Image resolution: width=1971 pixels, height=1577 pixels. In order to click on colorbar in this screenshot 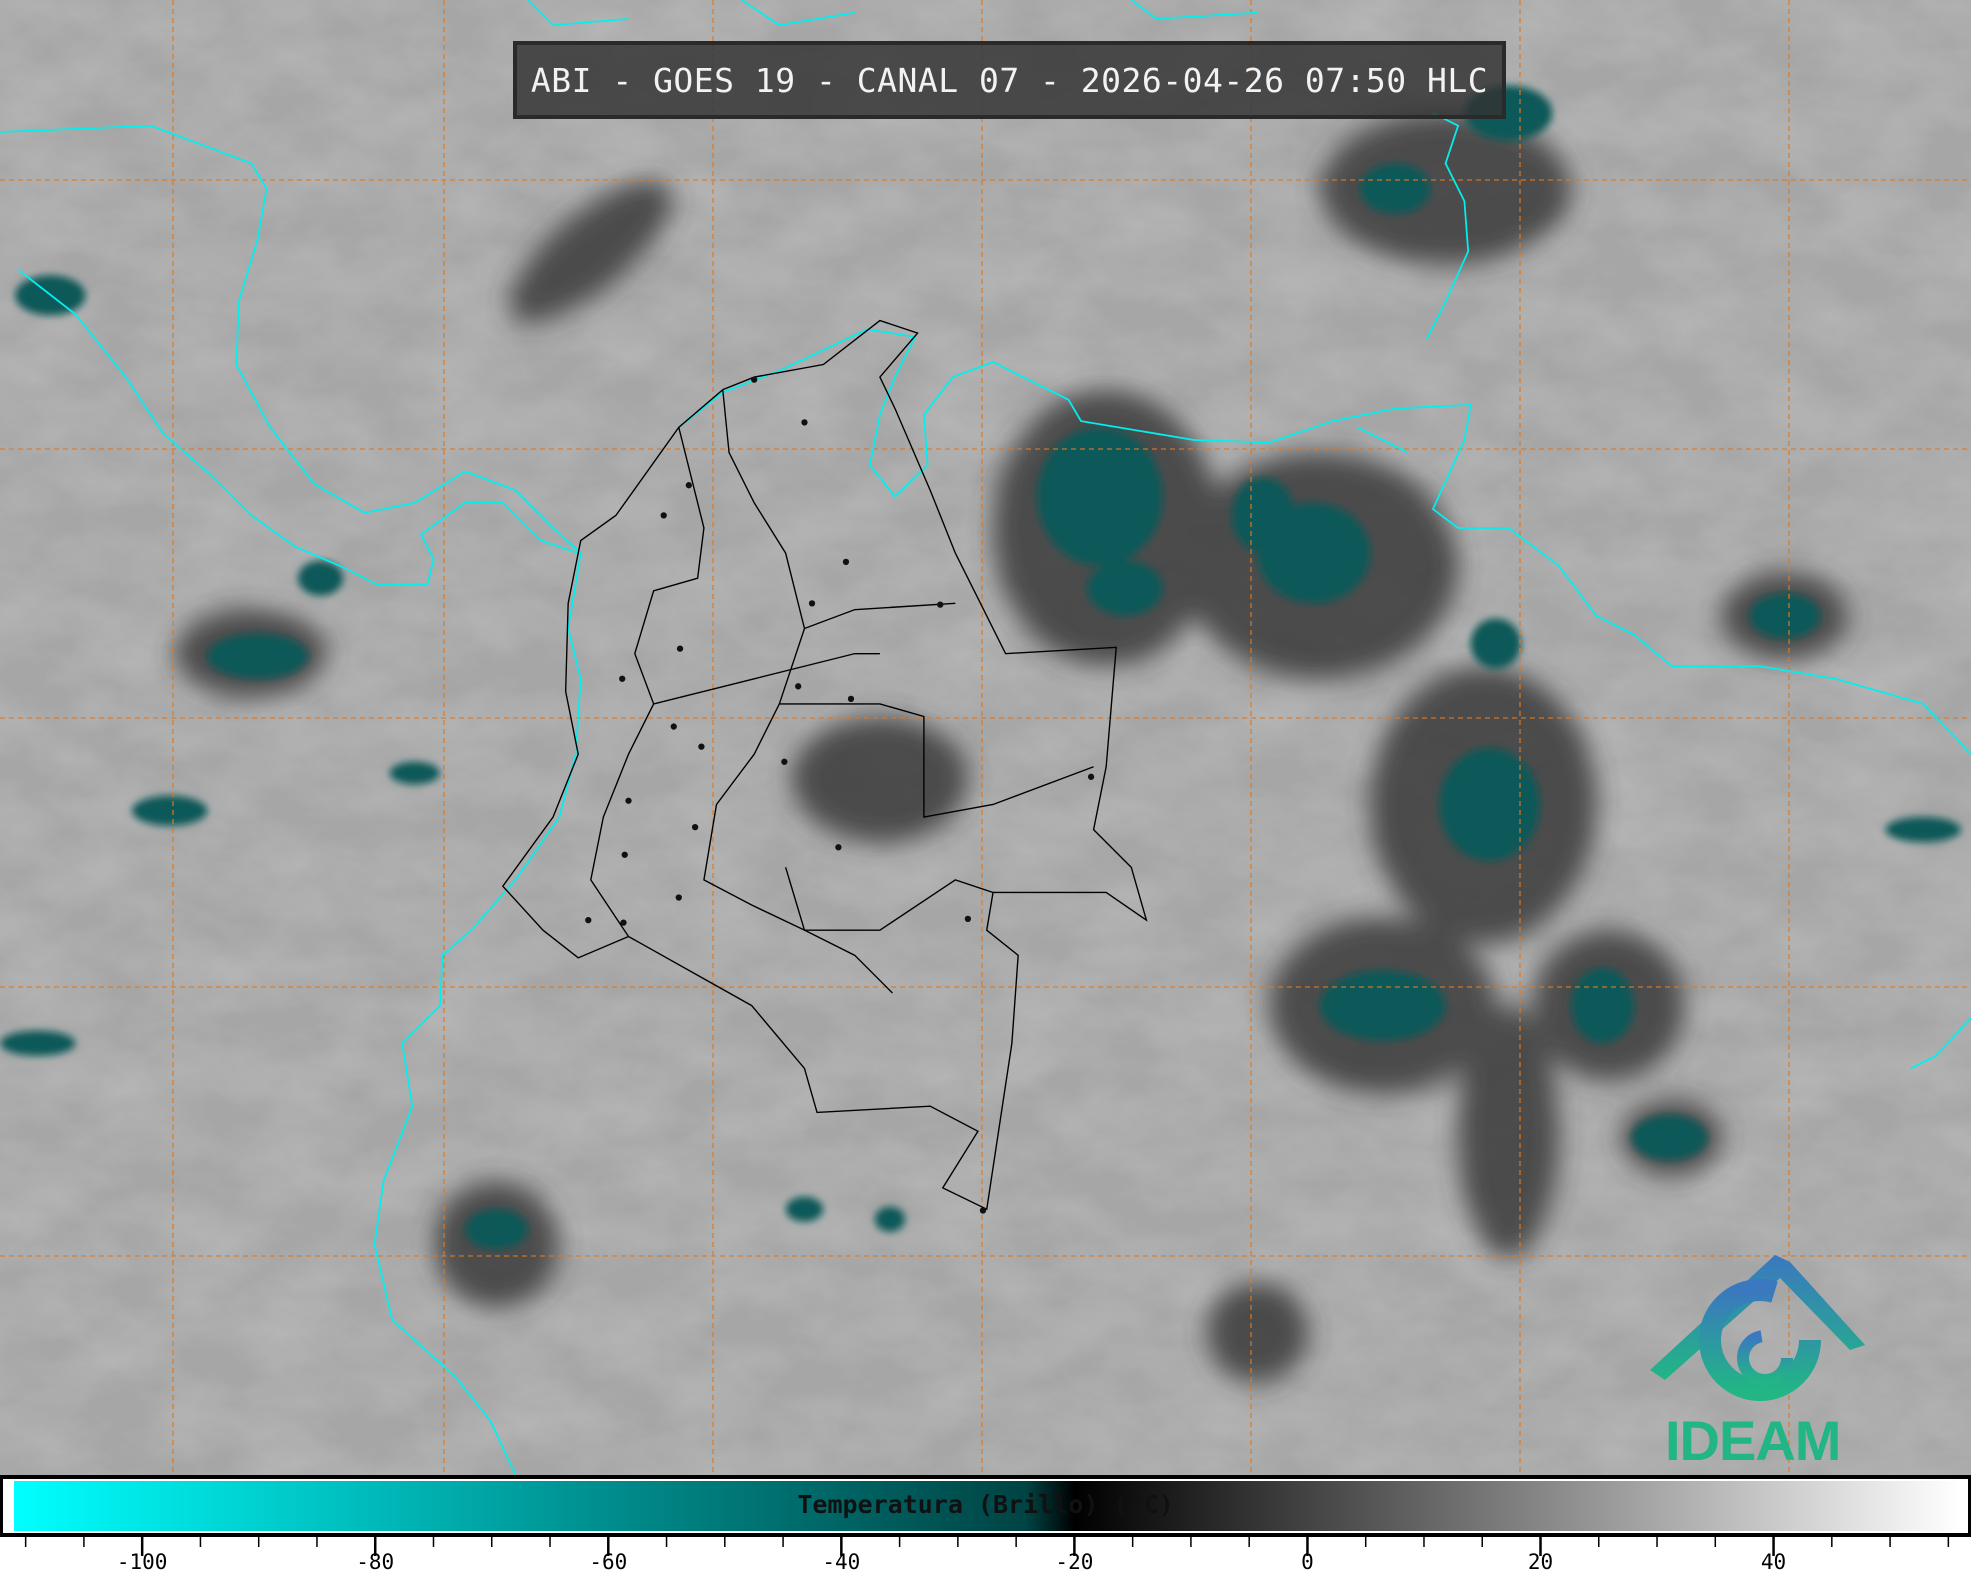, I will do `click(985, 1515)`.